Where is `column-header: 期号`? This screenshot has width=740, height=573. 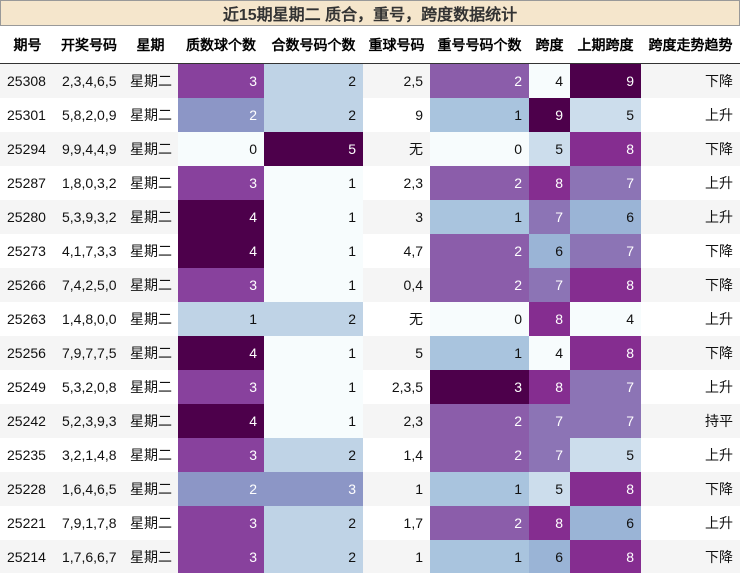
column-header: 期号 is located at coordinates (27, 45).